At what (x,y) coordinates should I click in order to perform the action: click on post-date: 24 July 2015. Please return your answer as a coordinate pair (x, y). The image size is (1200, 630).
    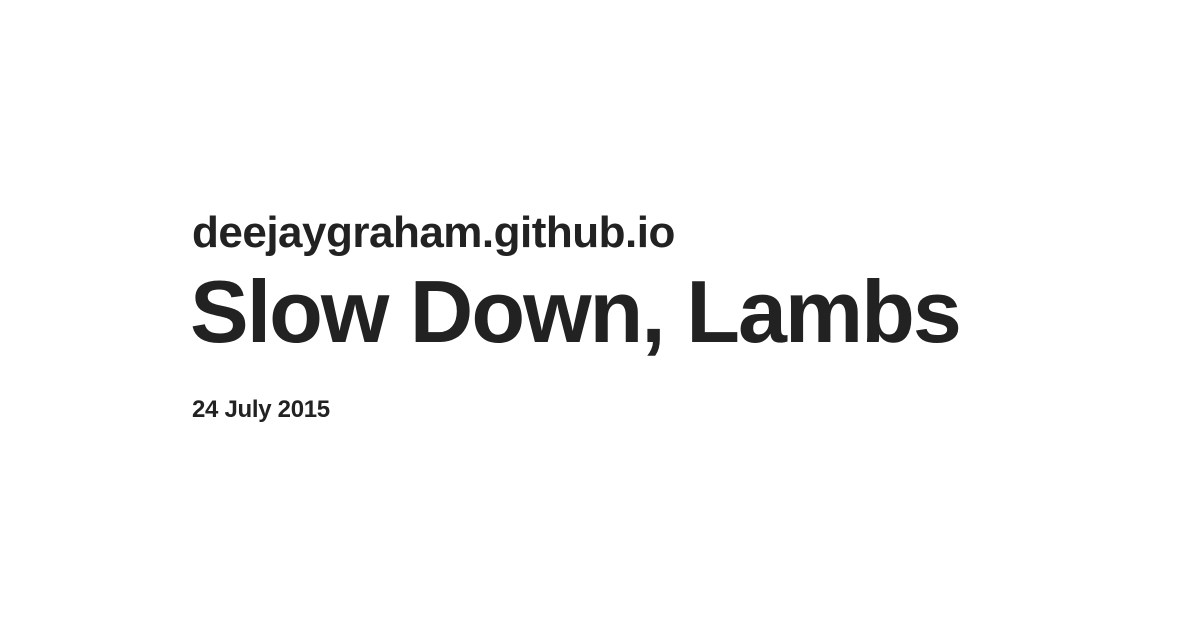
    Looking at the image, I should click on (261, 409).